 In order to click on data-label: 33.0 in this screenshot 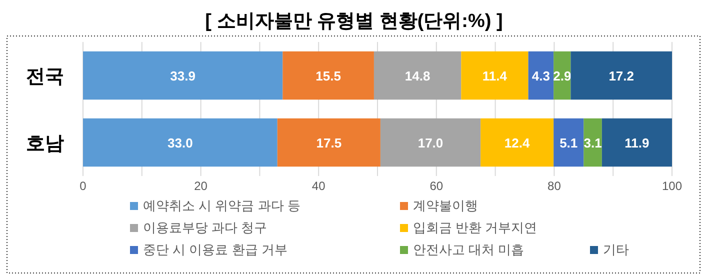, I will do `click(180, 143)`.